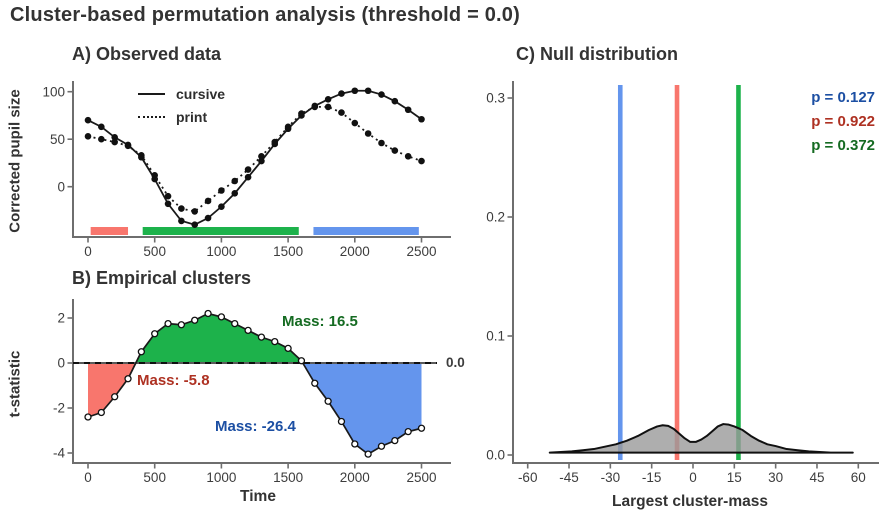  I want to click on legend: cursive print, so click(181, 105).